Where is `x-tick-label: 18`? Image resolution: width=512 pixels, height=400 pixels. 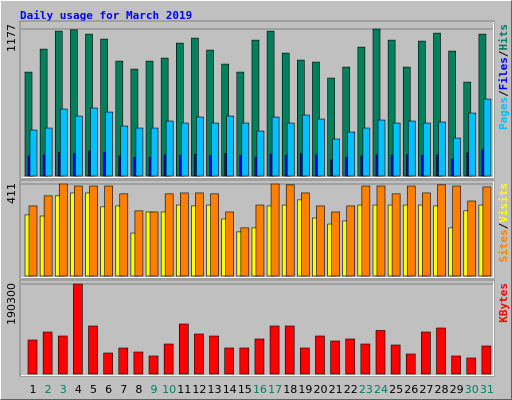
x-tick-label: 18 is located at coordinates (290, 389).